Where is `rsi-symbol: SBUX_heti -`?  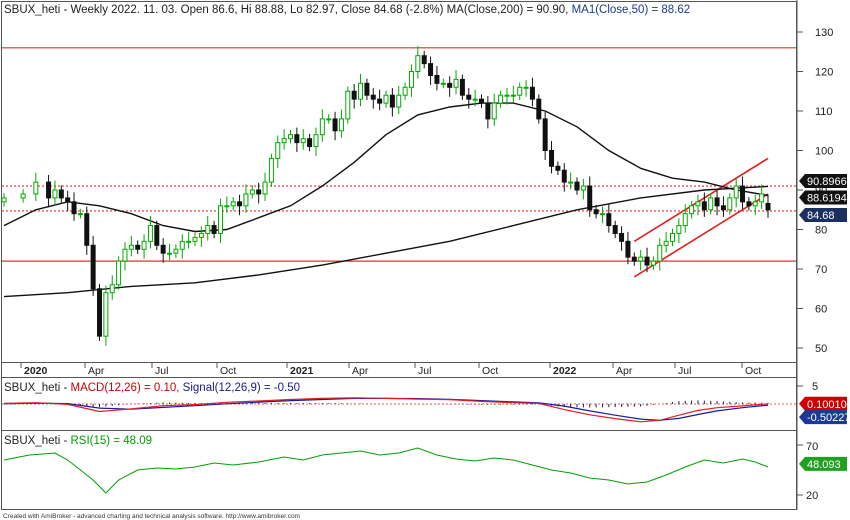
rsi-symbol: SBUX_heti - is located at coordinates (37, 441).